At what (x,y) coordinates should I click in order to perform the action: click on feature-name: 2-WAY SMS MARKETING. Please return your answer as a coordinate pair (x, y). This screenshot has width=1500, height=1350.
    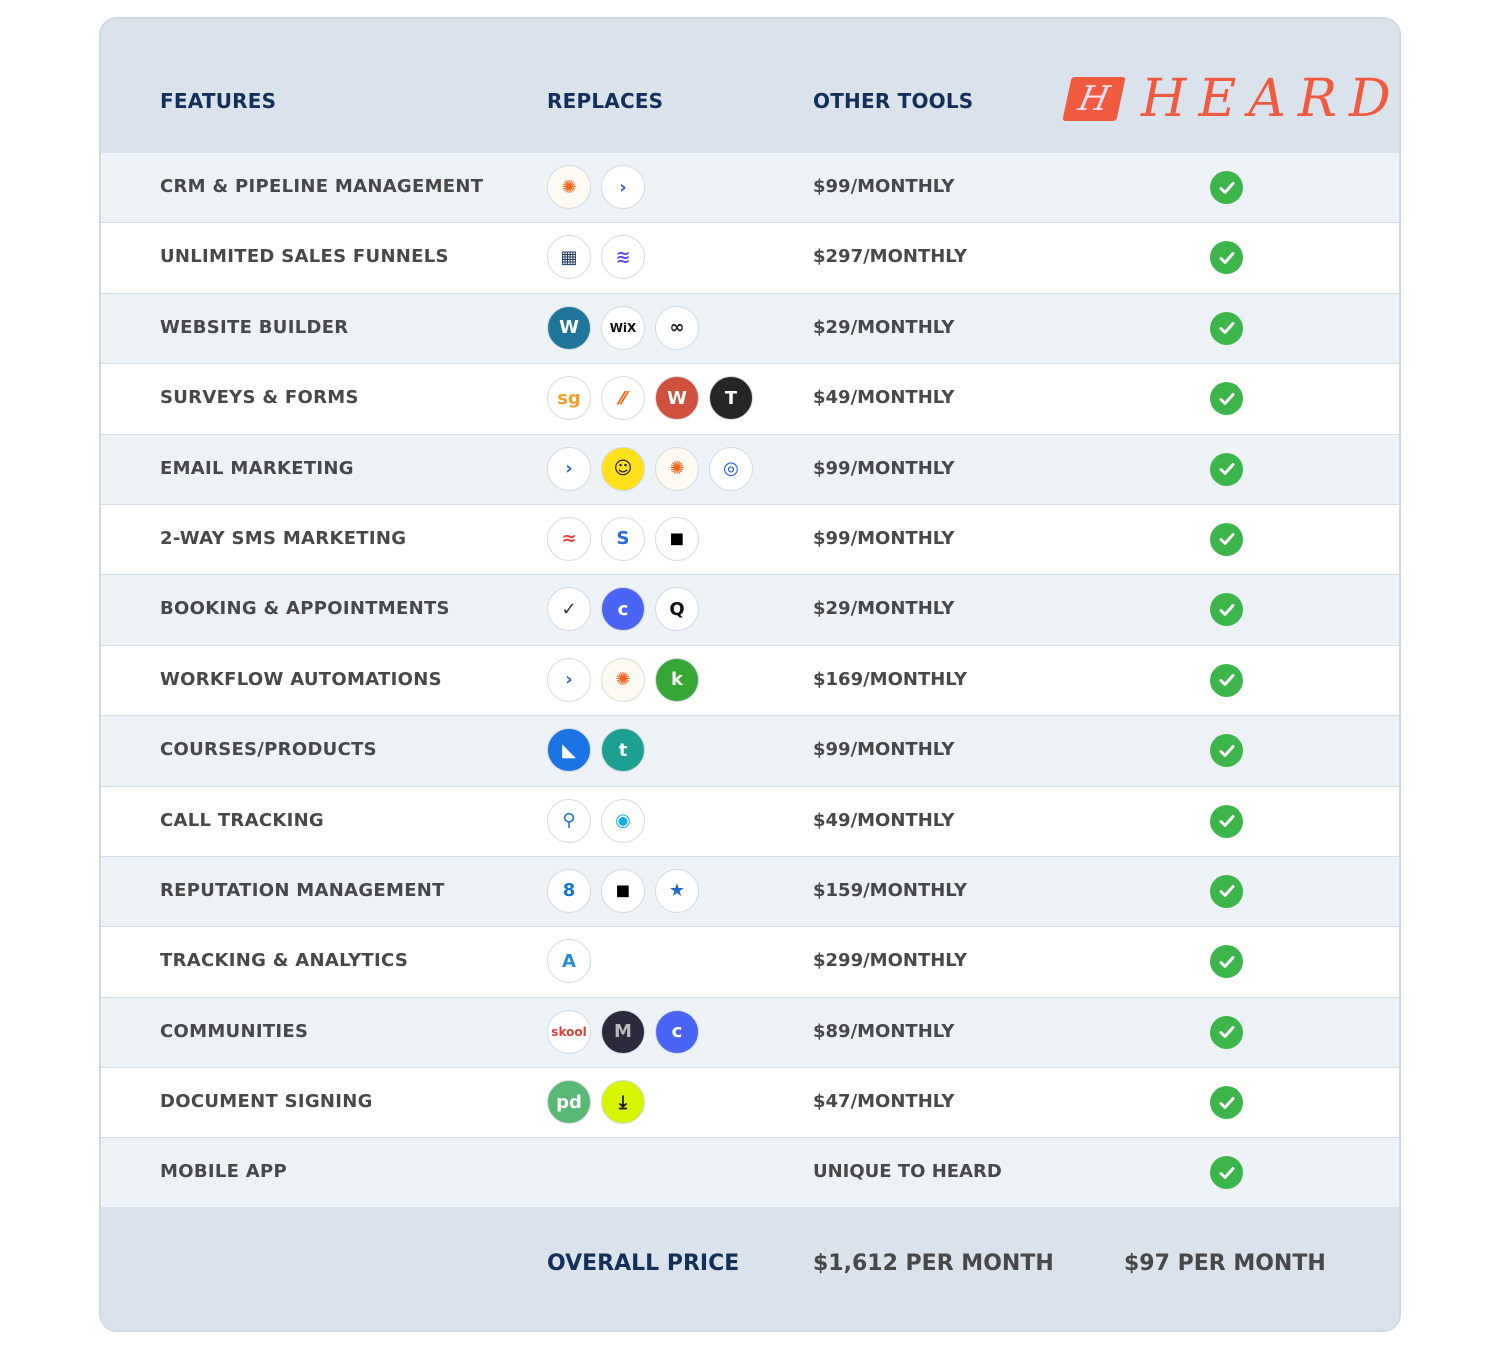
    Looking at the image, I should click on (283, 538).